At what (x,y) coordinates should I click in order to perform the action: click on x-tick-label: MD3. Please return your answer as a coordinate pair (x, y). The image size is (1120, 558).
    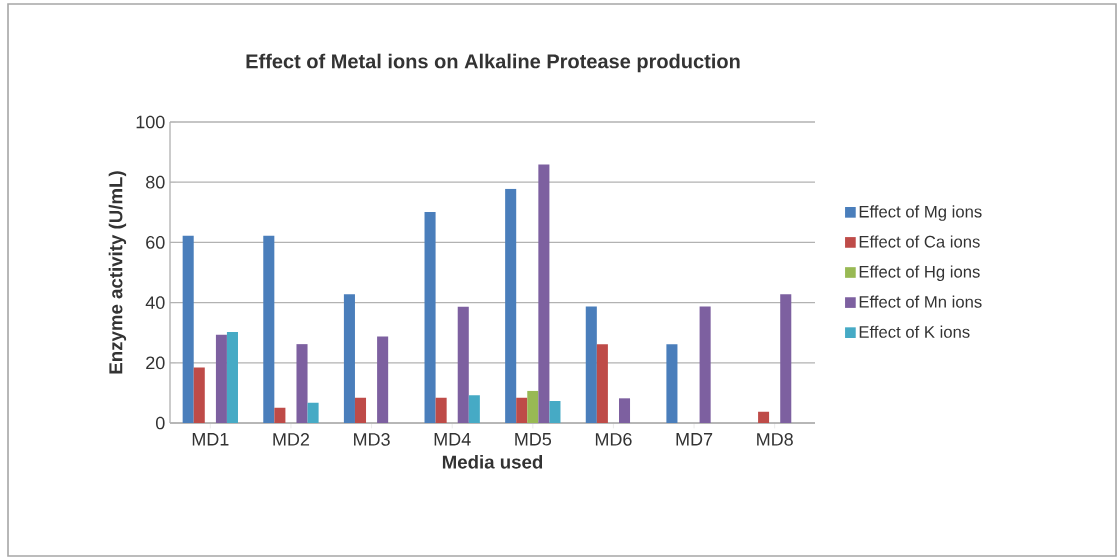
    Looking at the image, I should click on (372, 439).